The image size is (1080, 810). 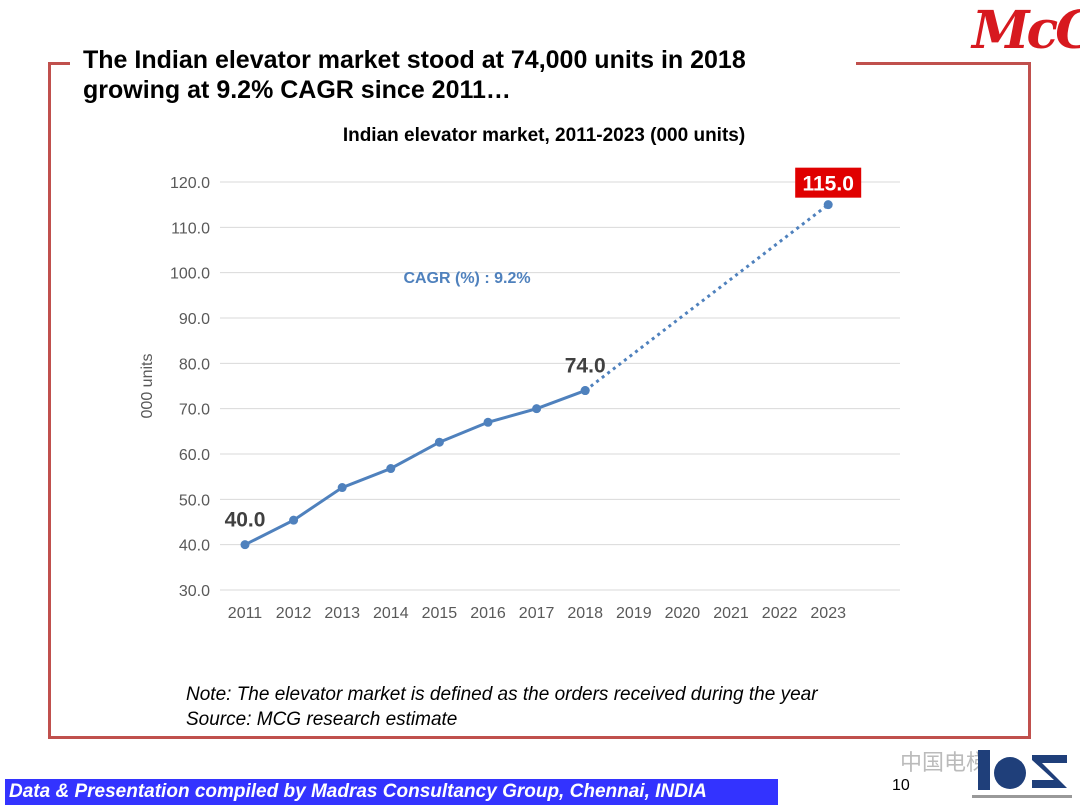 What do you see at coordinates (194, 591) in the screenshot?
I see `y-tick-label: 30.0` at bounding box center [194, 591].